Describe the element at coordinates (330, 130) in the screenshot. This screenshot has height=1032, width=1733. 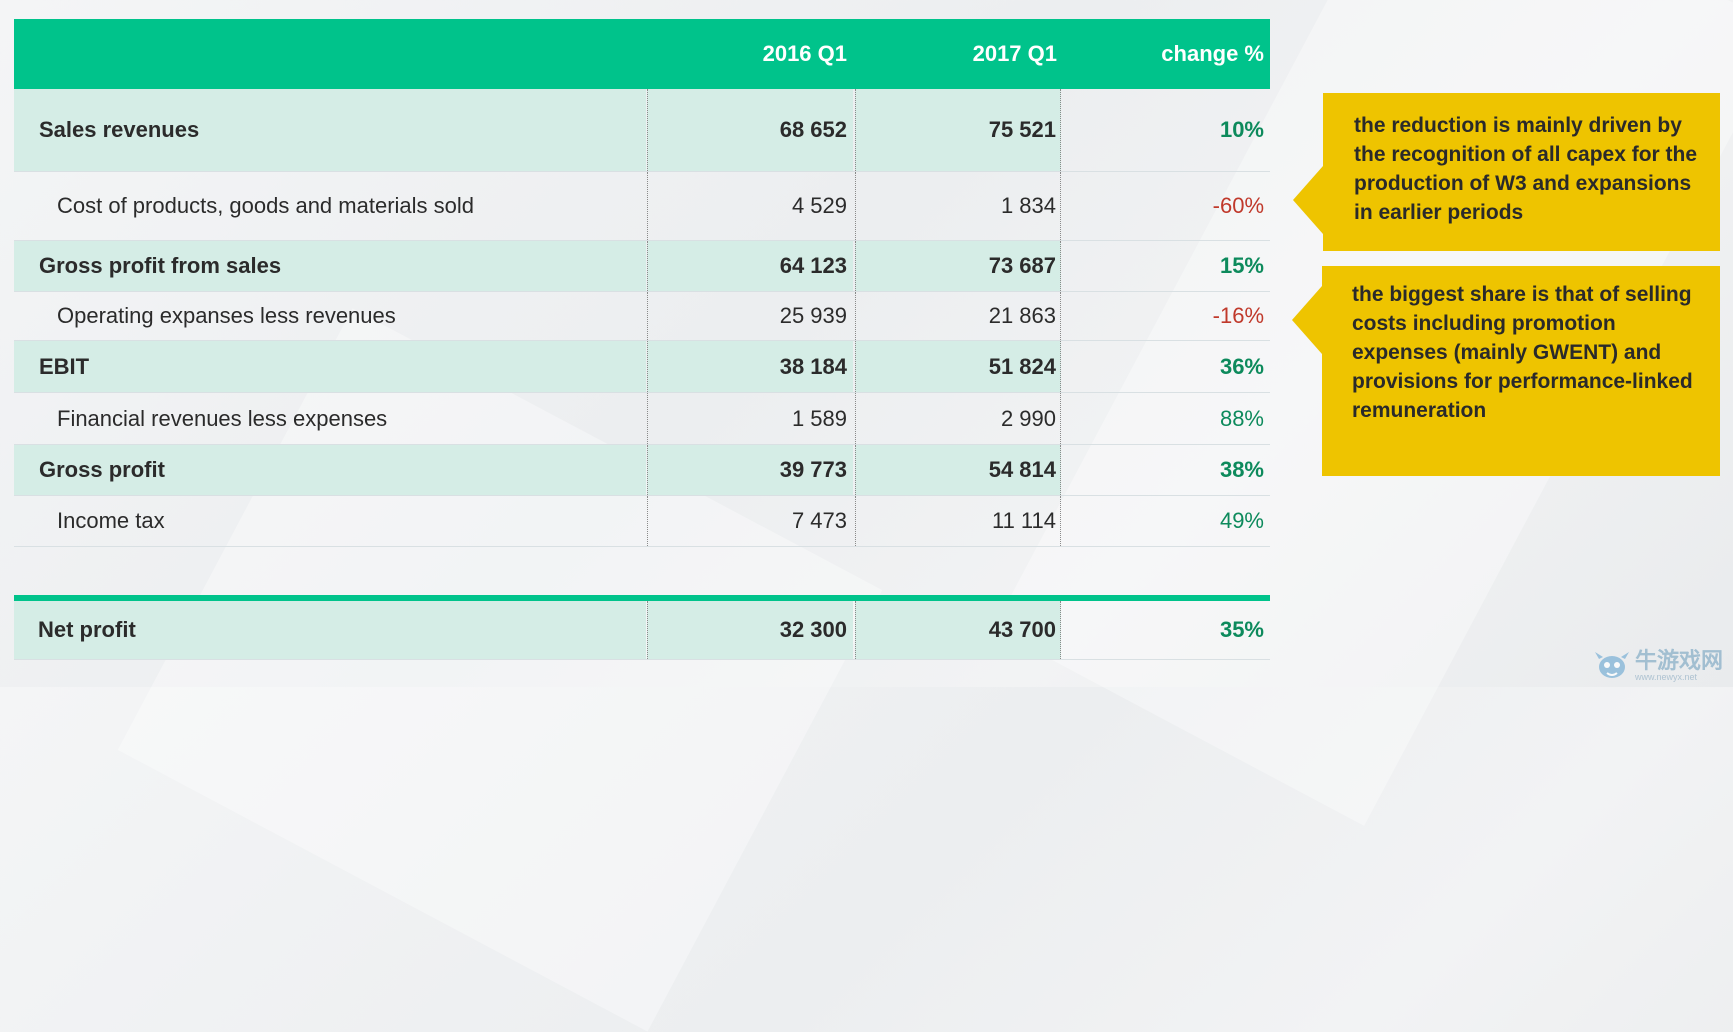
I see `row-label: Sales revenues` at that location.